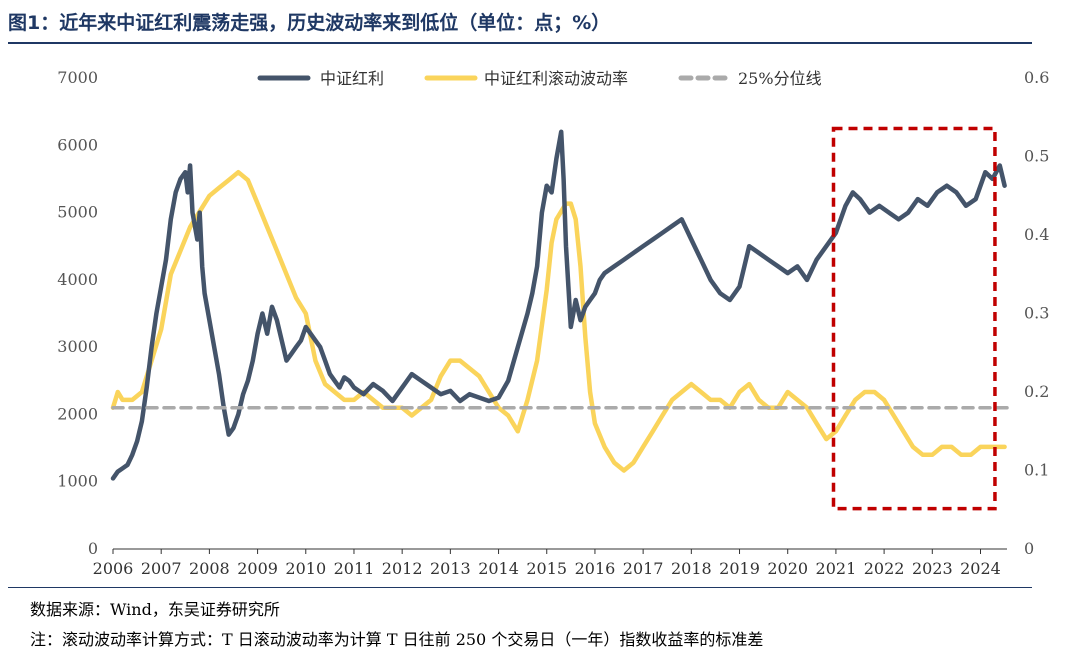  What do you see at coordinates (691, 568) in the screenshot?
I see `x-tick-label: 2018` at bounding box center [691, 568].